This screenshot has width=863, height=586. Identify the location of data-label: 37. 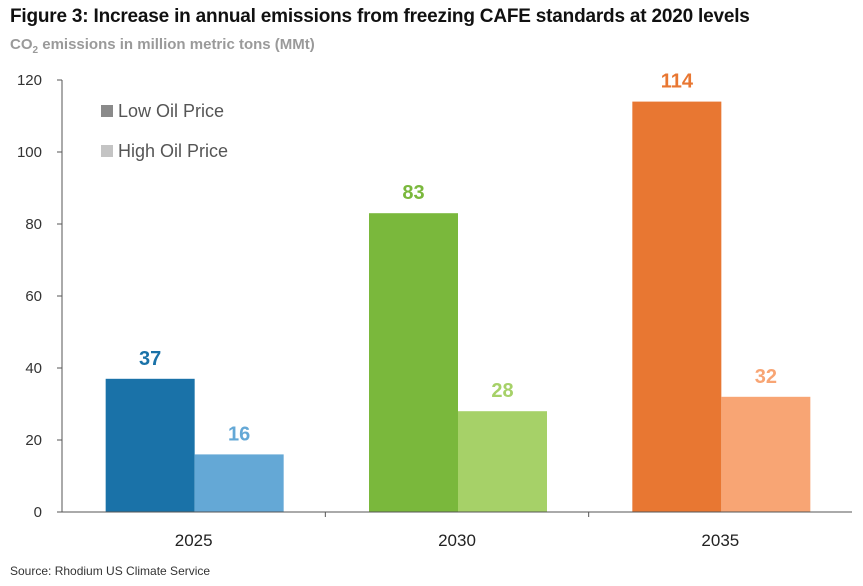
(150, 359).